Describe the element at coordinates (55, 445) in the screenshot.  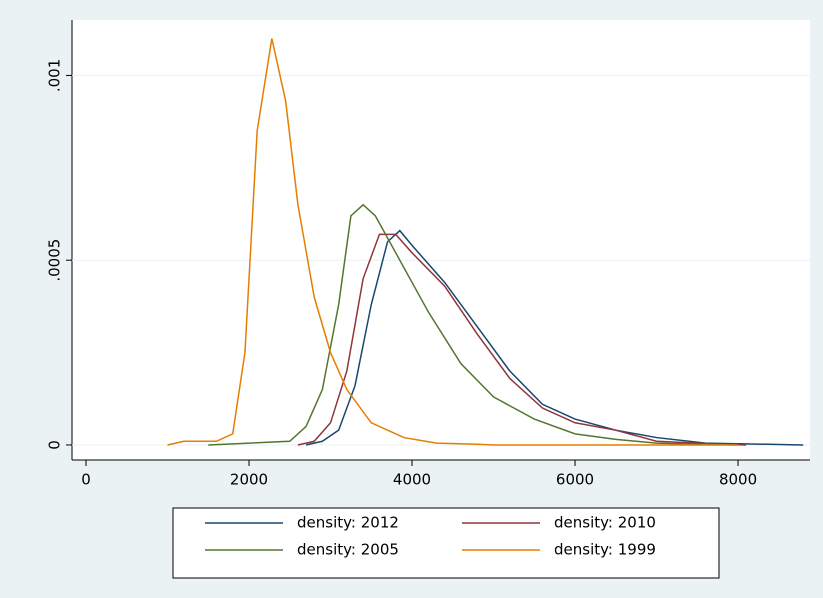
I see `y-tick-label: 0` at that location.